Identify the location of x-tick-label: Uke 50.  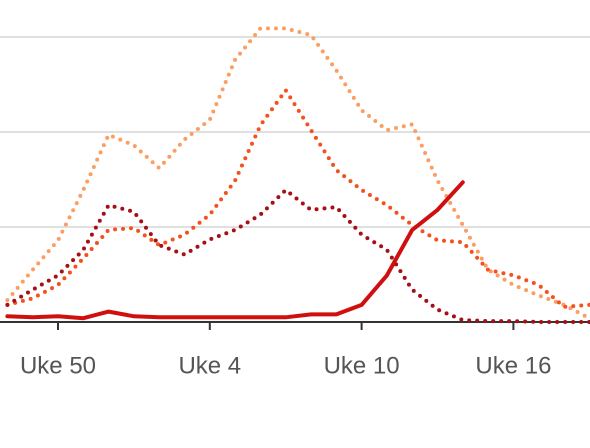
(58, 365).